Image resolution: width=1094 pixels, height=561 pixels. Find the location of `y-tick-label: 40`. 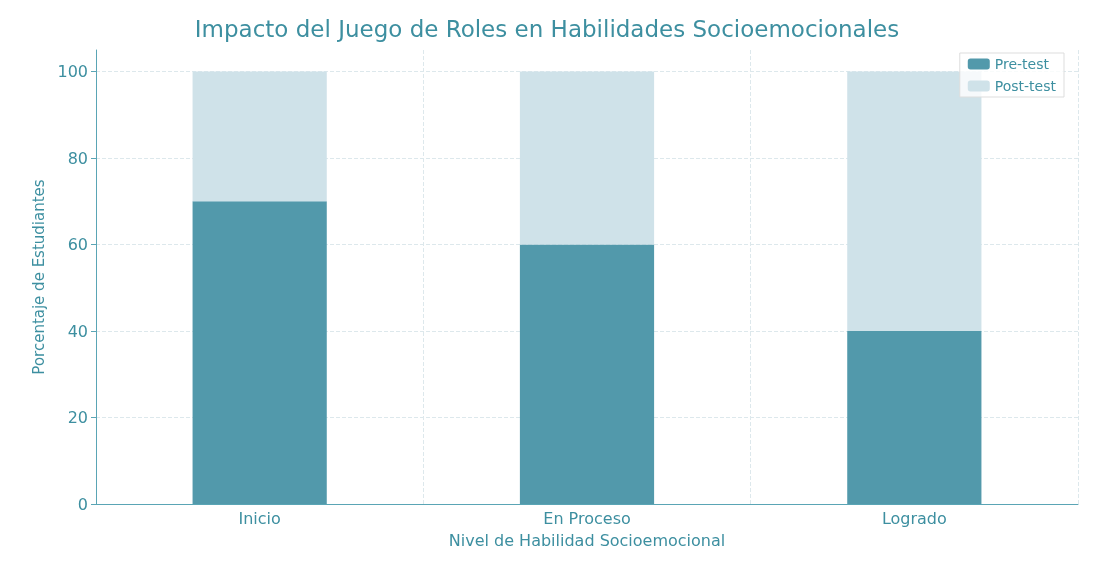

y-tick-label: 40 is located at coordinates (77, 331).